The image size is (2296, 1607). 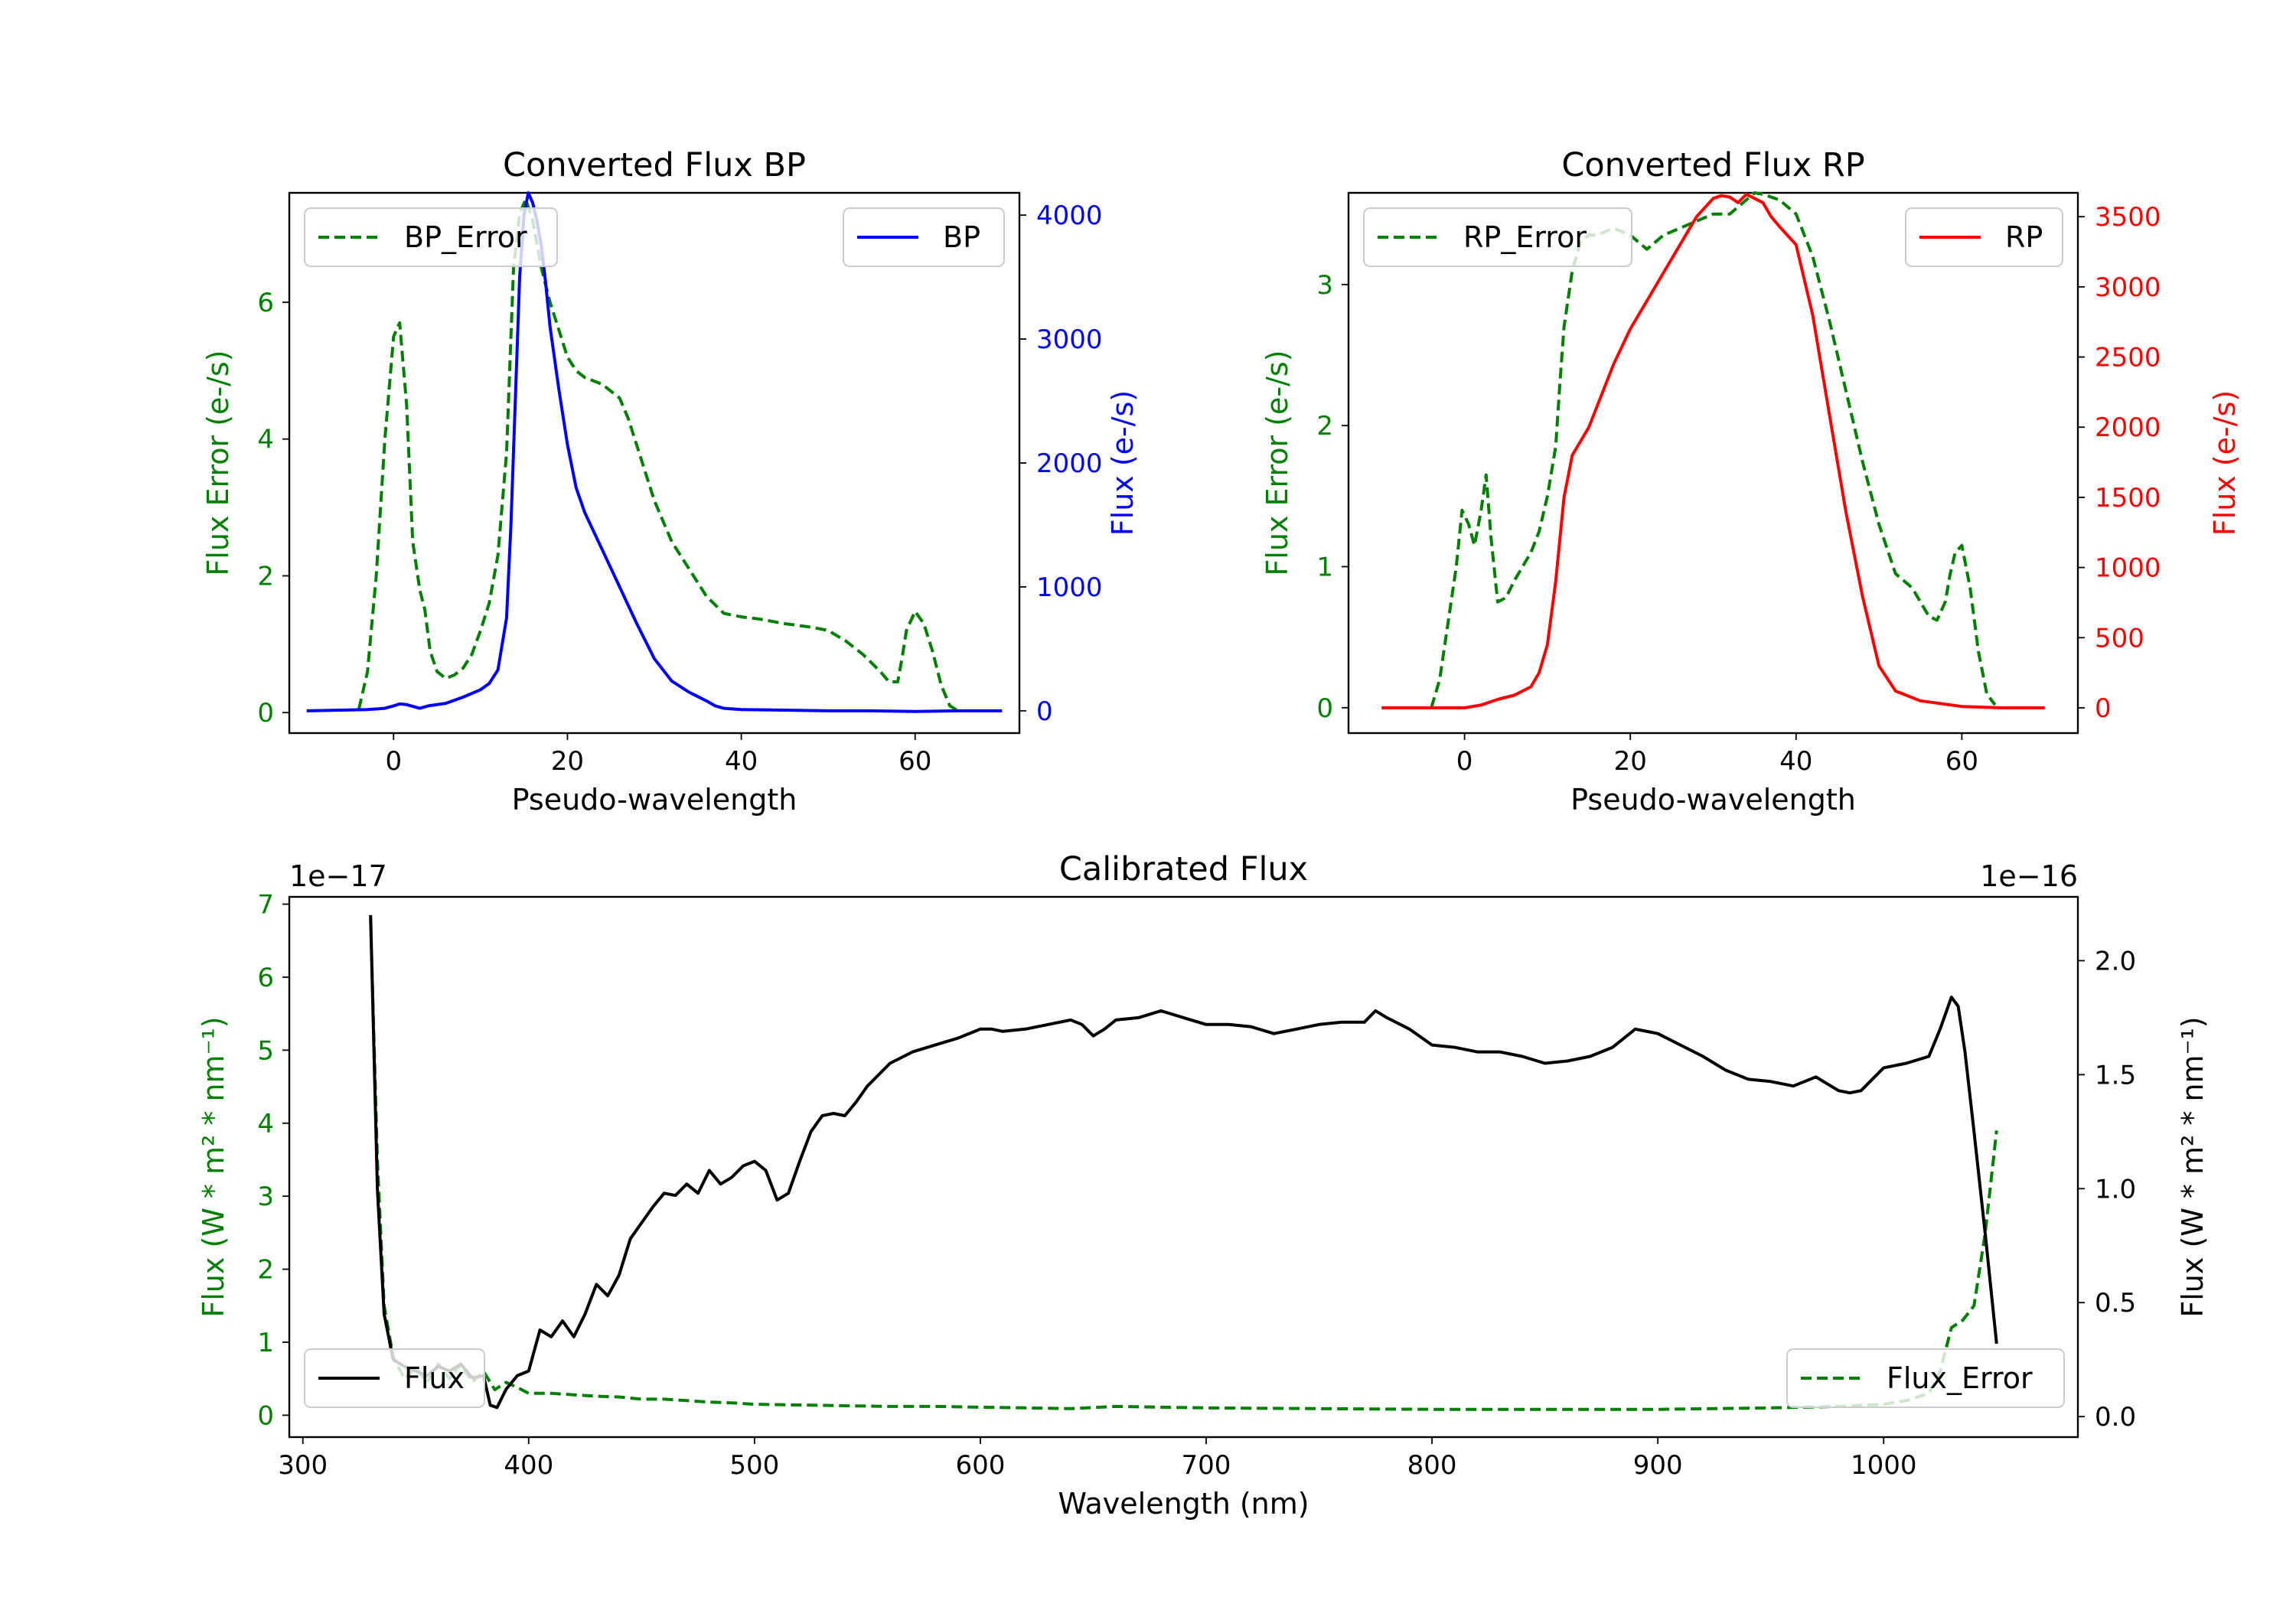 I want to click on x-tick-label: 700, so click(x=1206, y=1465).